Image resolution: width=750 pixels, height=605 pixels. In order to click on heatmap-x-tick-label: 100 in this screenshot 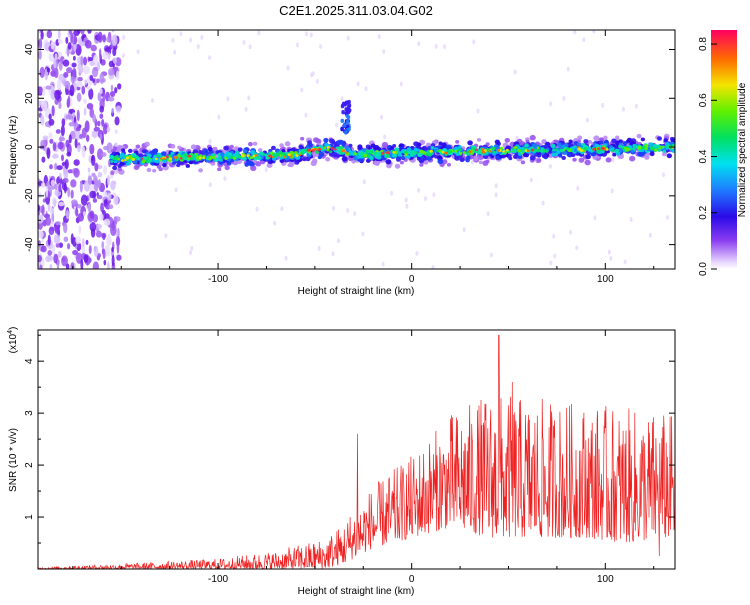, I will do `click(605, 279)`.